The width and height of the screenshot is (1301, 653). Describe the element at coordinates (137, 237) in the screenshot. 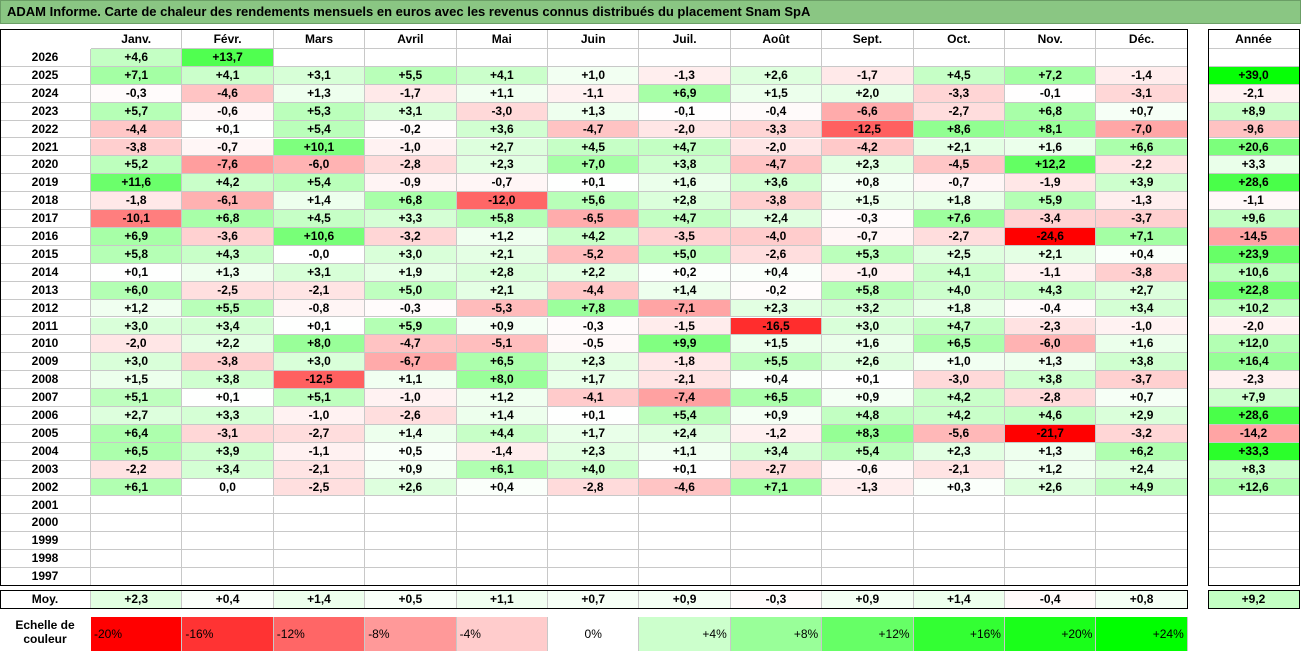

I see `heatmap-cell: +6,9` at that location.